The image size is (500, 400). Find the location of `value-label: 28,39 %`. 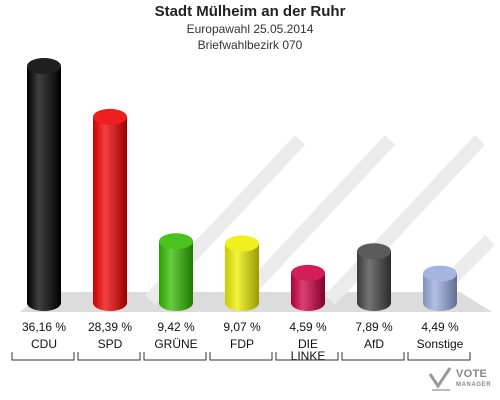

value-label: 28,39 % is located at coordinates (110, 327).